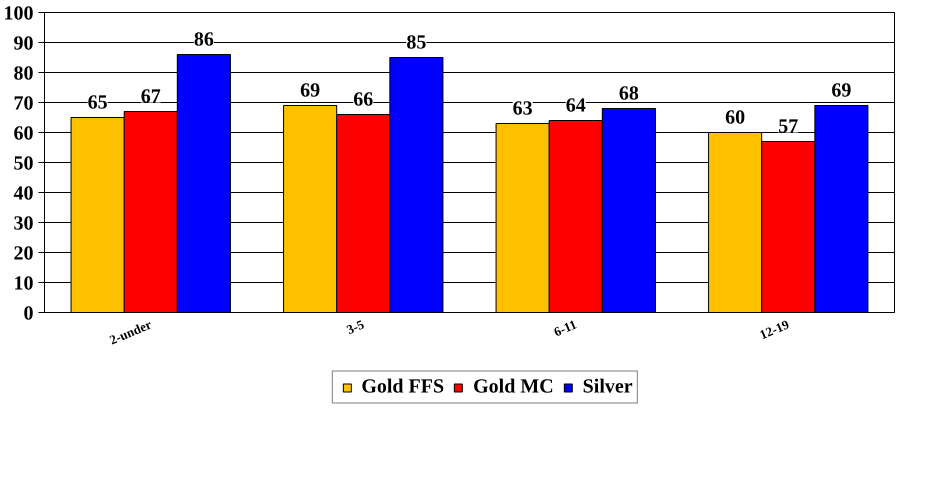  What do you see at coordinates (522, 109) in the screenshot?
I see `data-label: 63` at bounding box center [522, 109].